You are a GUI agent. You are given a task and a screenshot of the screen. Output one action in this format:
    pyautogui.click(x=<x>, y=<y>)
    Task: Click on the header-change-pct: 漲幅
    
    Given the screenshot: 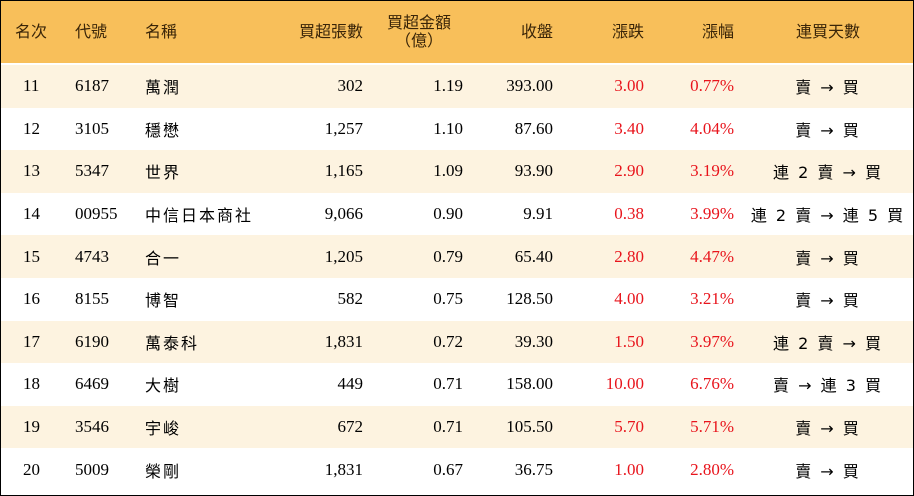 What is the action you would take?
    pyautogui.click(x=717, y=31)
    